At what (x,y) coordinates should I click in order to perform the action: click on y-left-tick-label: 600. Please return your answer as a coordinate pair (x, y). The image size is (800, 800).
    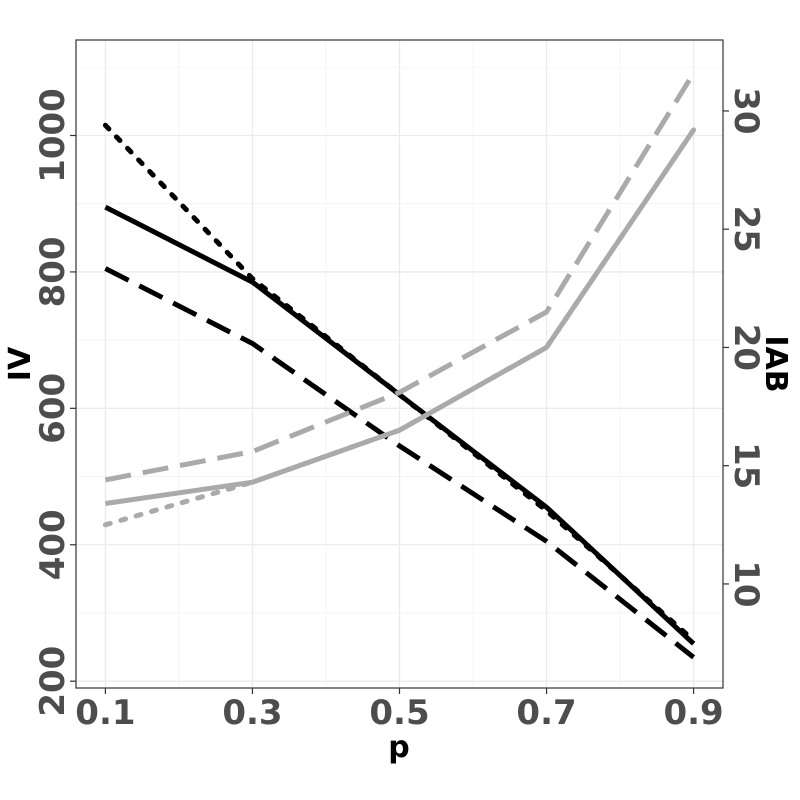
    Looking at the image, I should click on (53, 408).